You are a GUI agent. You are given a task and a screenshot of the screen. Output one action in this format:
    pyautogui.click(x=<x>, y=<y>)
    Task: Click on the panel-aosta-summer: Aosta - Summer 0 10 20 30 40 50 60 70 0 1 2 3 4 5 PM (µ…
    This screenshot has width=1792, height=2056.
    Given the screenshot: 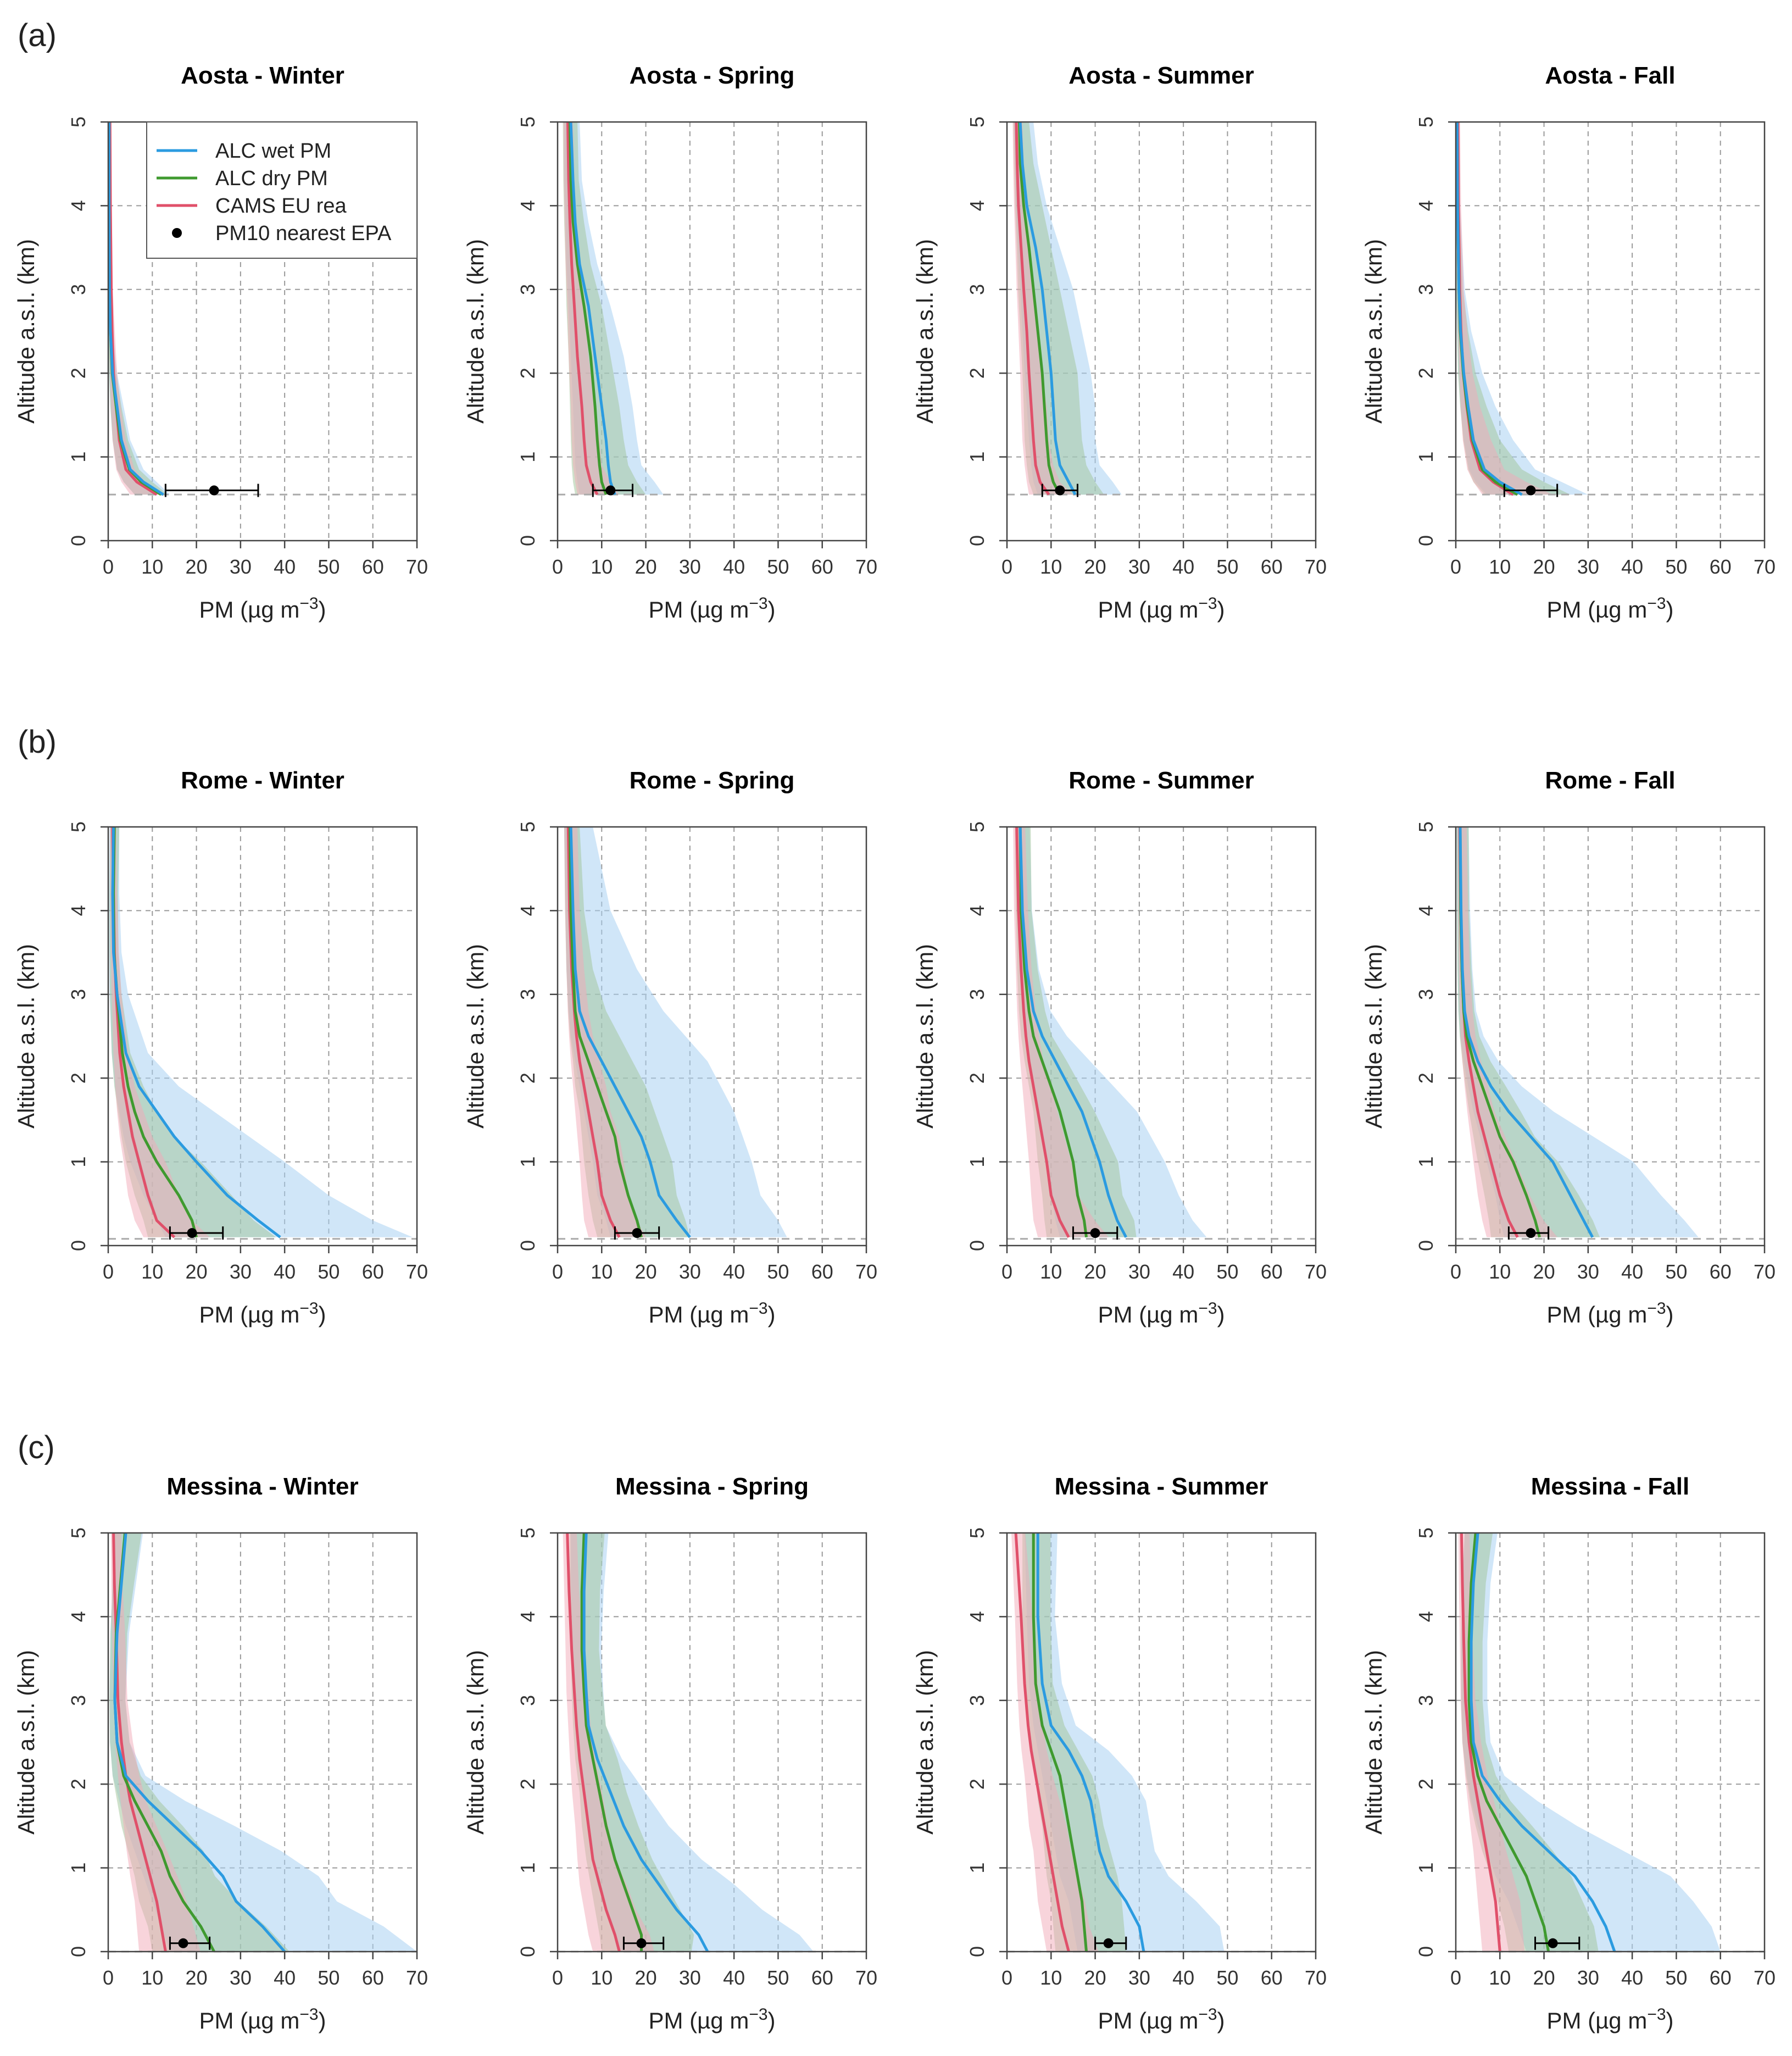 What is the action you would take?
    pyautogui.click(x=1119, y=342)
    